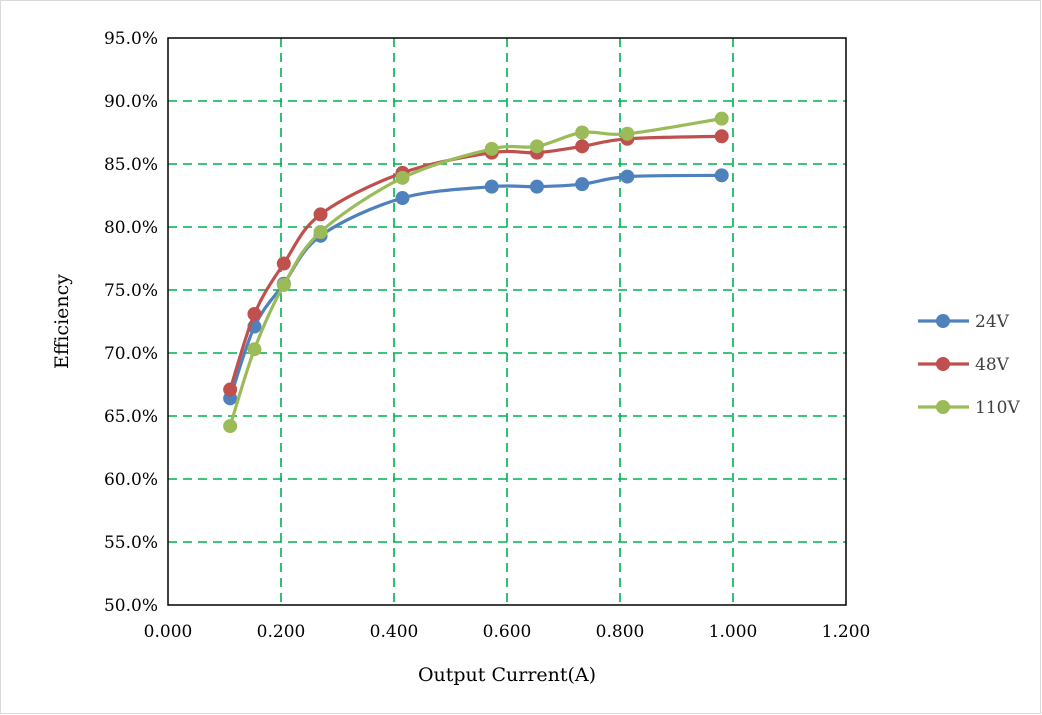 The height and width of the screenshot is (715, 1042). I want to click on y-axis-title: Efficiency, so click(62, 321).